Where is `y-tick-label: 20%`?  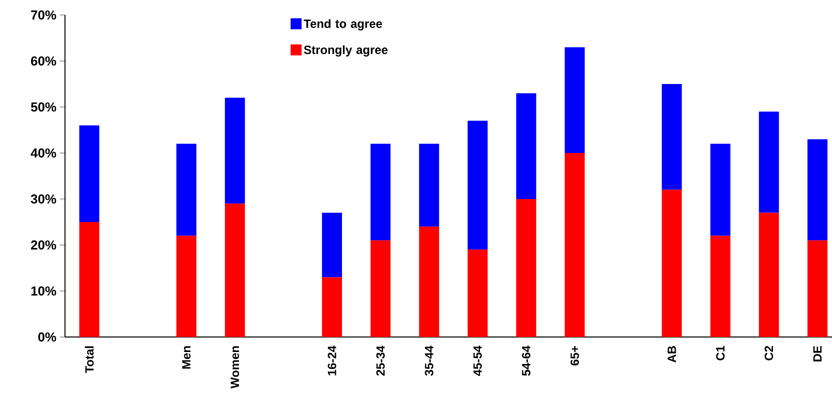 y-tick-label: 20% is located at coordinates (43, 245).